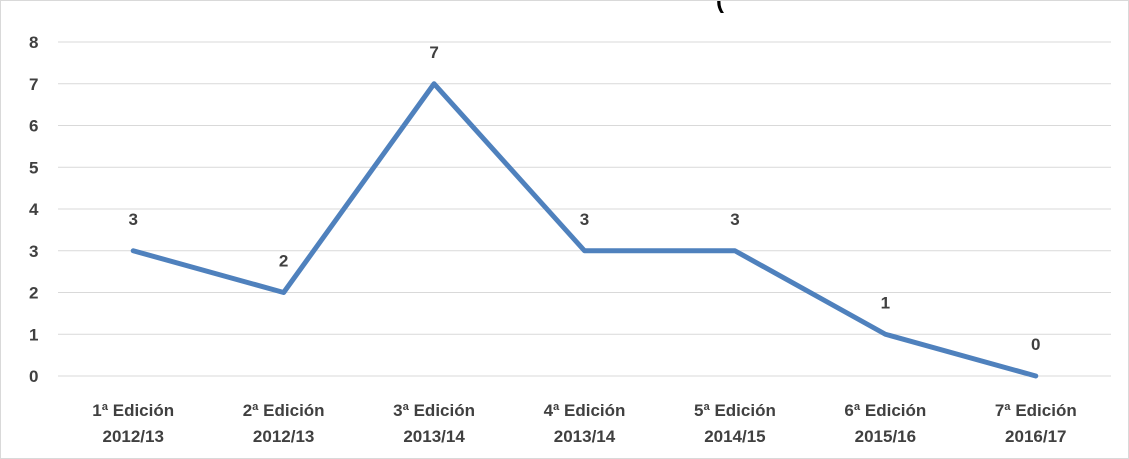 The width and height of the screenshot is (1129, 459). I want to click on x-tick-label-2-line-1: 2ª Edición, so click(284, 410).